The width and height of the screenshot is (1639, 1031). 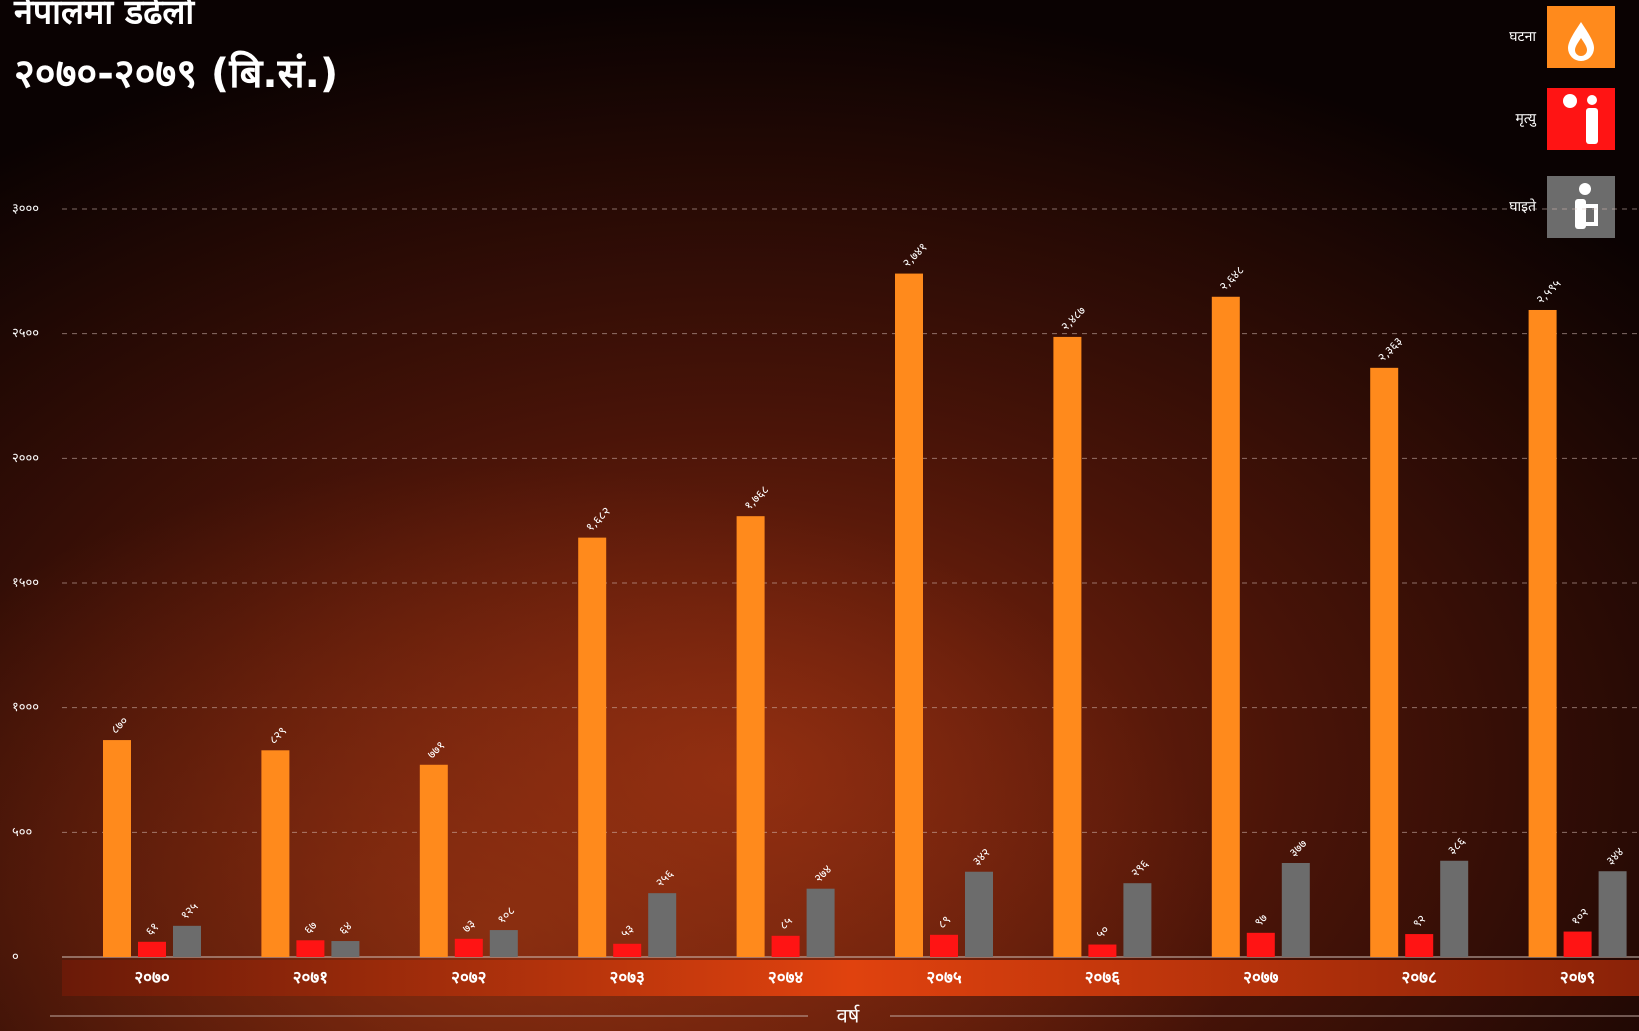 What do you see at coordinates (1523, 206) in the screenshot?
I see `legend-label: घाइते` at bounding box center [1523, 206].